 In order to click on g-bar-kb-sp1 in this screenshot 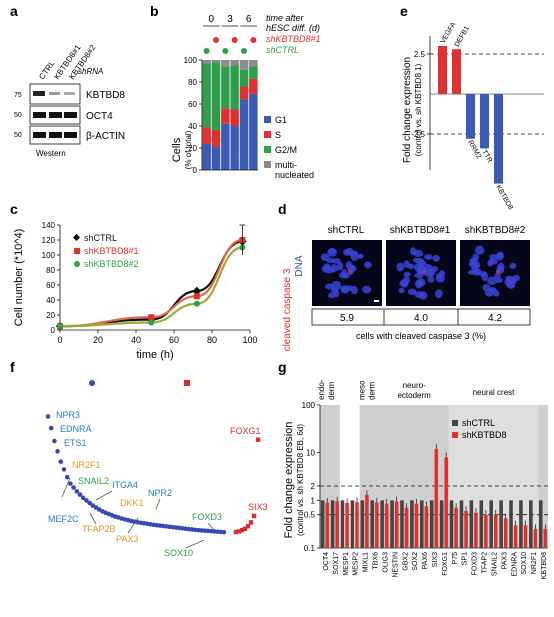, I will do `click(466, 529)`.